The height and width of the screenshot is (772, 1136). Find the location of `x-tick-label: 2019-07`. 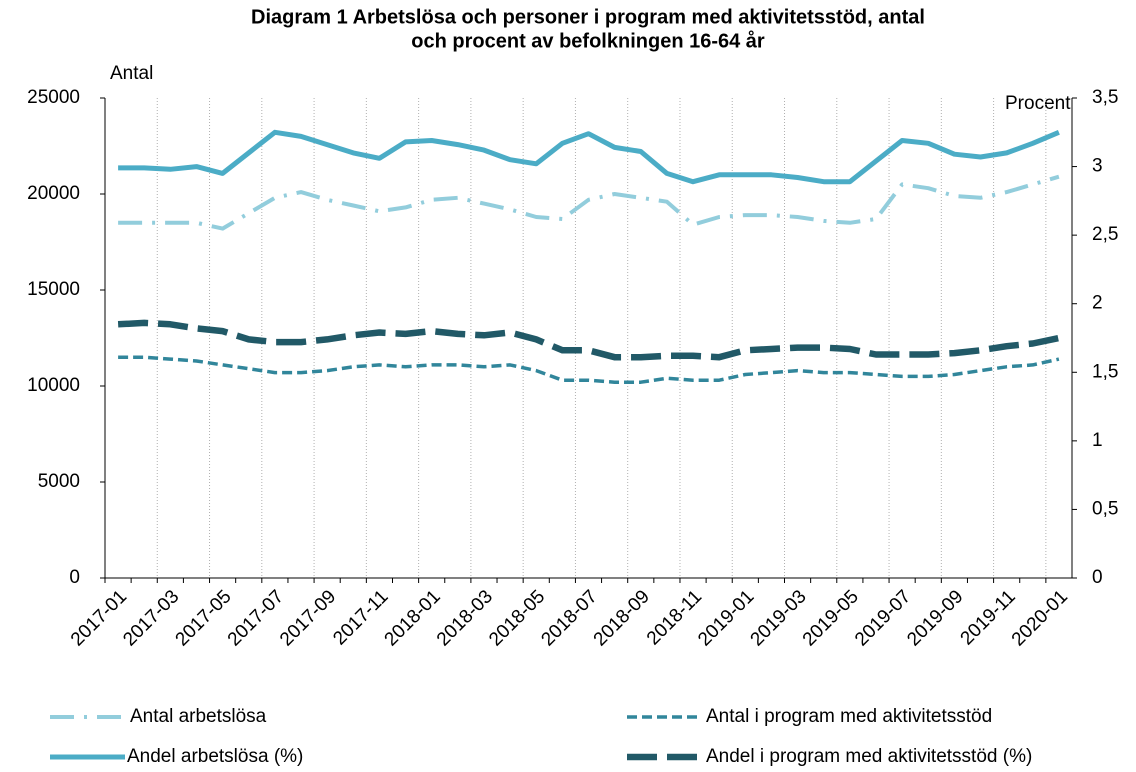

x-tick-label: 2019-07 is located at coordinates (883, 618).